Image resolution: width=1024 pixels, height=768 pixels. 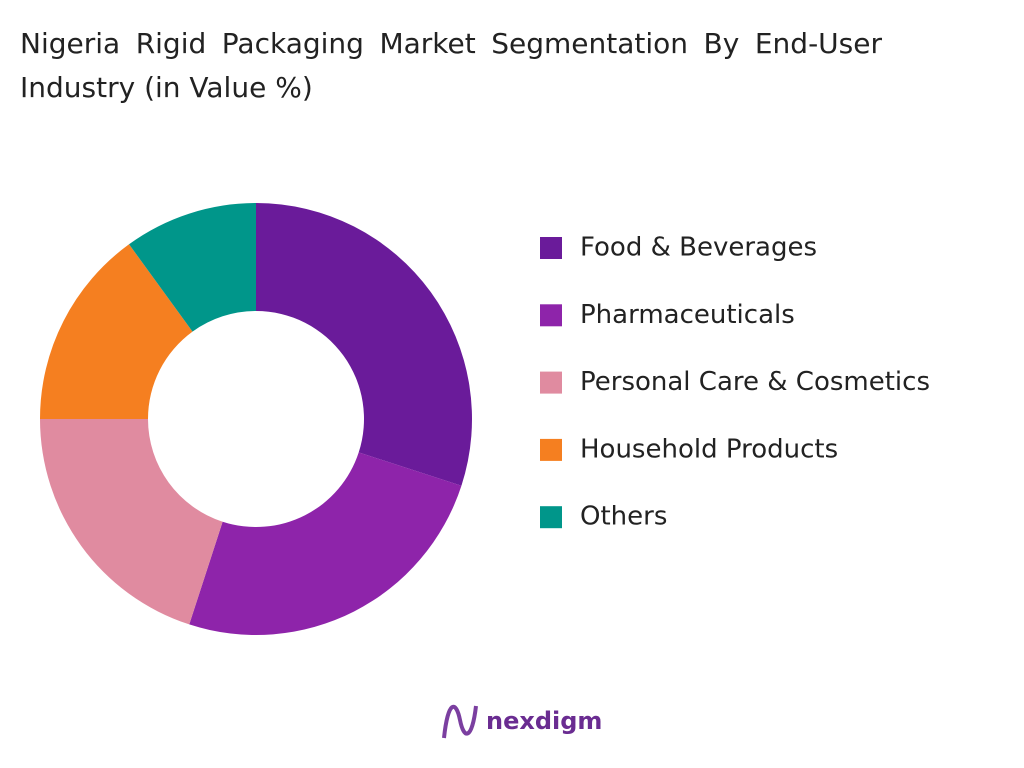 I want to click on logo: nexdigm, so click(x=522, y=721).